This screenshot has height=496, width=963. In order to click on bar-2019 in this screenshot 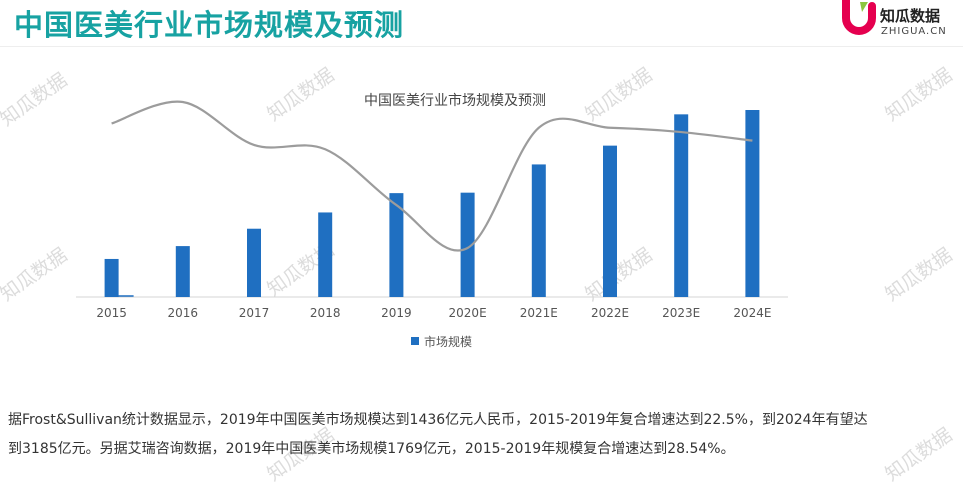, I will do `click(396, 245)`.